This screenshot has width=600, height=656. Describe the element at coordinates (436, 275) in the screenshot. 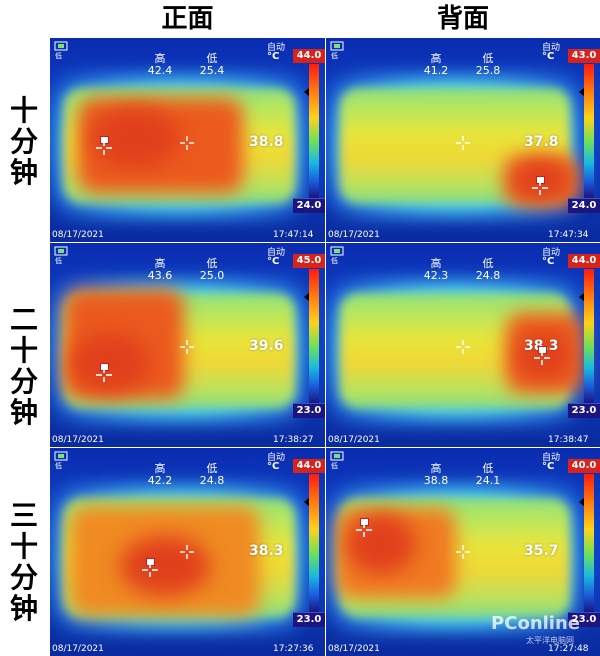

I see `high-value: 42.3` at that location.